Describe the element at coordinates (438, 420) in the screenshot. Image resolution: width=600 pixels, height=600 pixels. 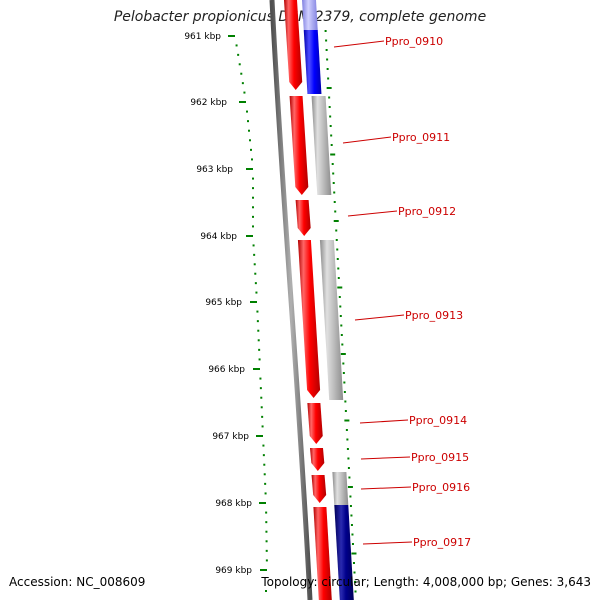
I see `gene-label: Ppro_0914` at that location.